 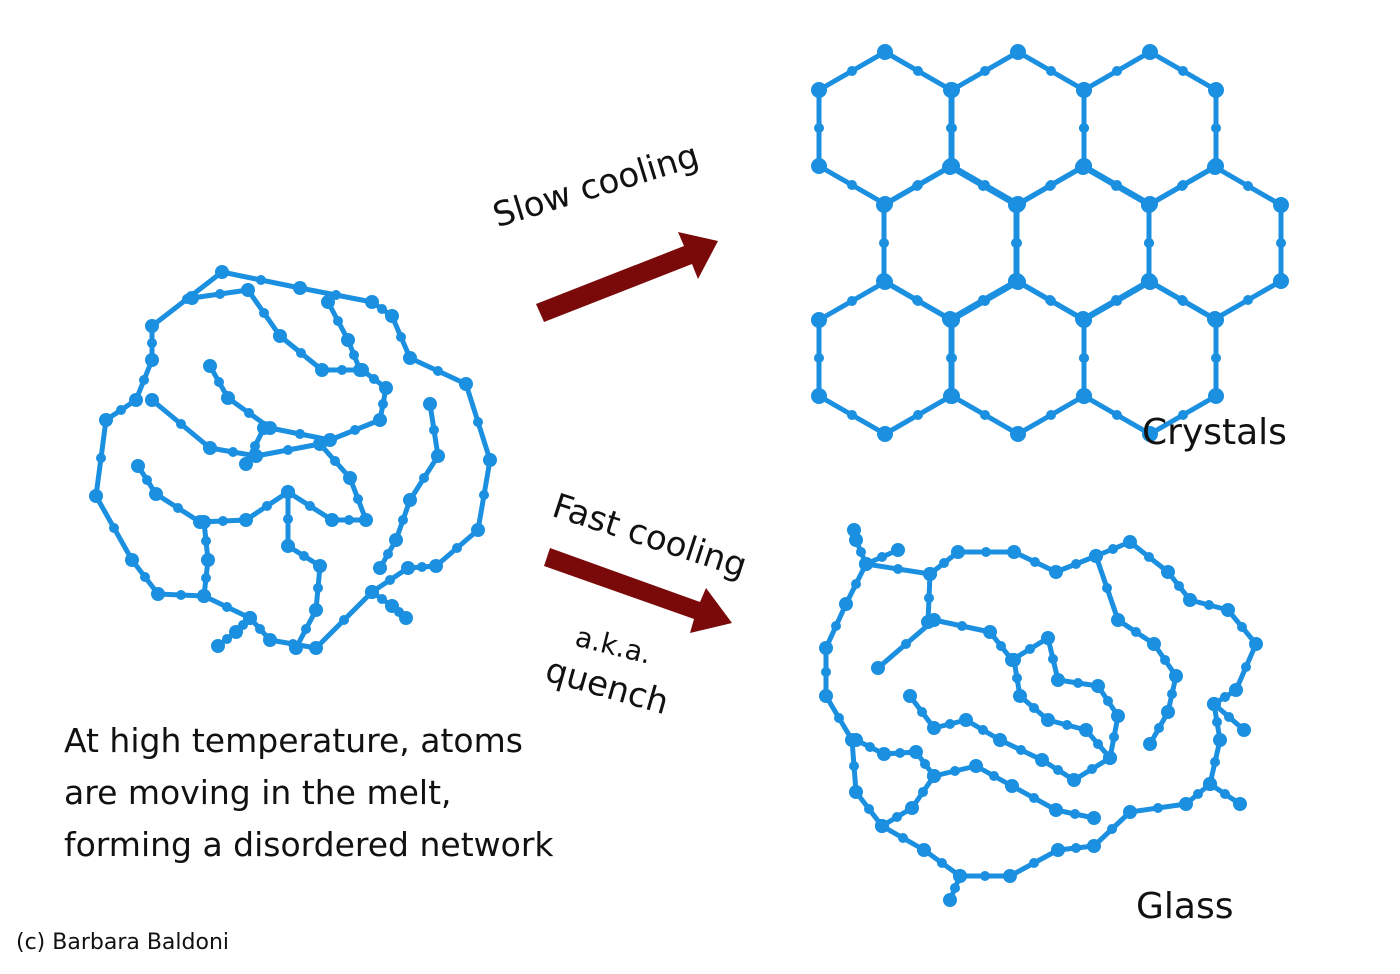 I want to click on copyright-credit: (c) Barbara Baldoni, so click(x=123, y=942).